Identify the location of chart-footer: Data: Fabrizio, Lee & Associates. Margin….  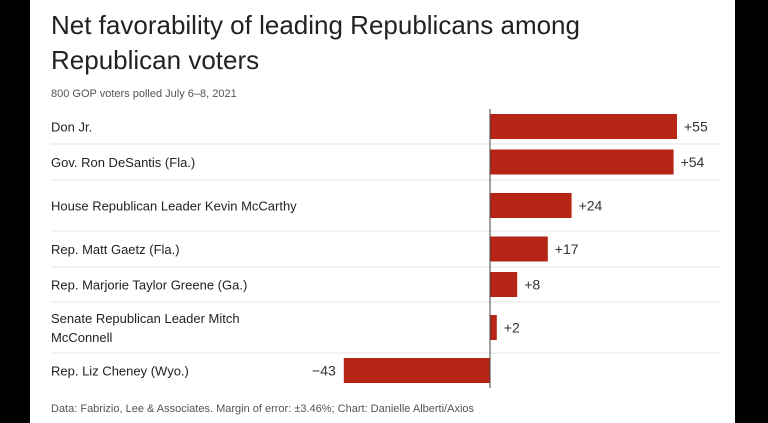
(263, 409).